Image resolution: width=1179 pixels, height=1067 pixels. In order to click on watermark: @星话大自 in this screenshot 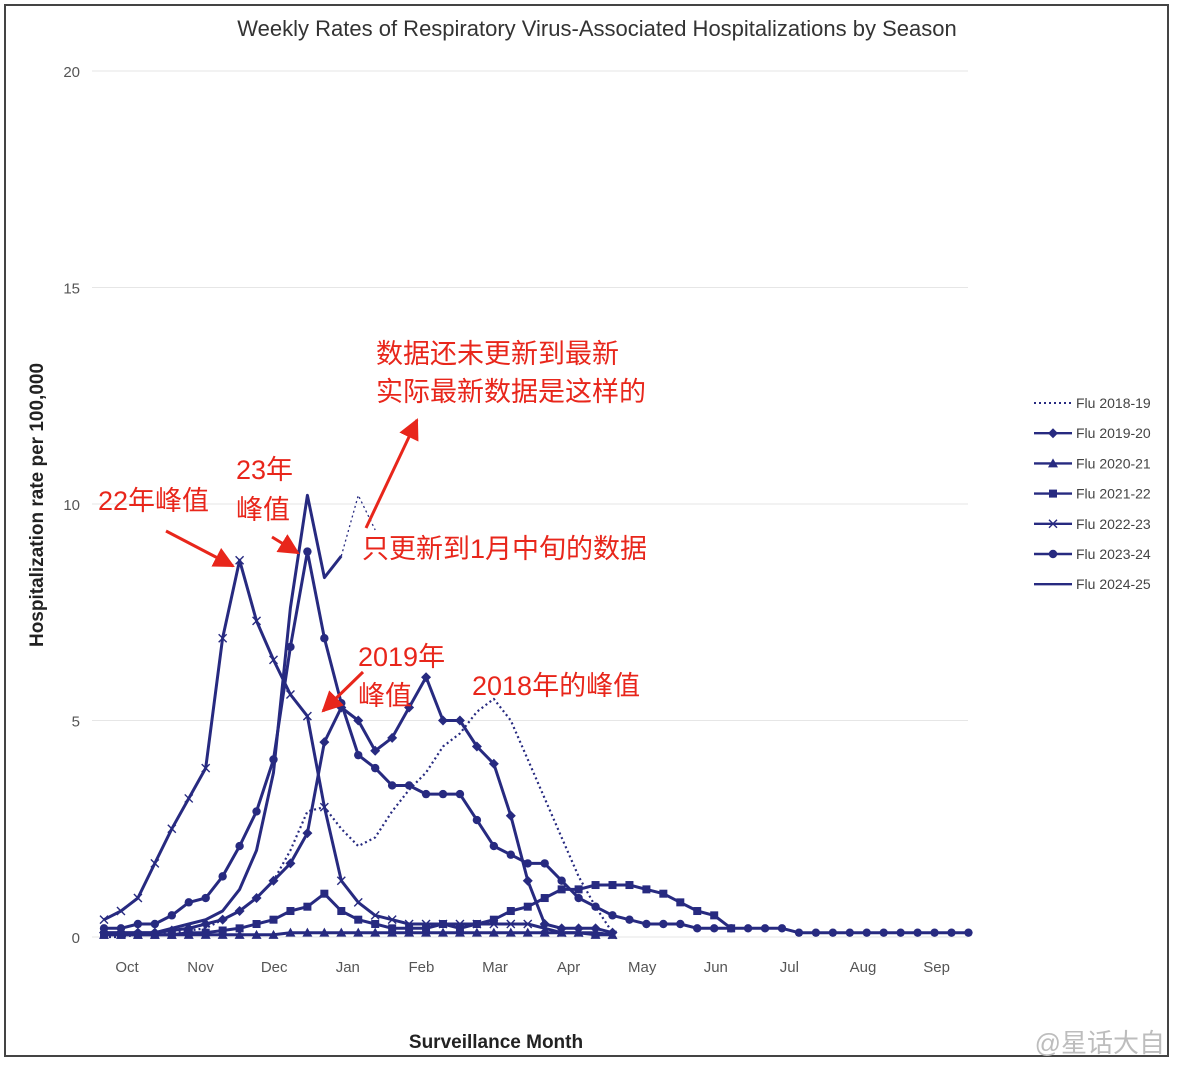, I will do `click(1100, 1043)`.